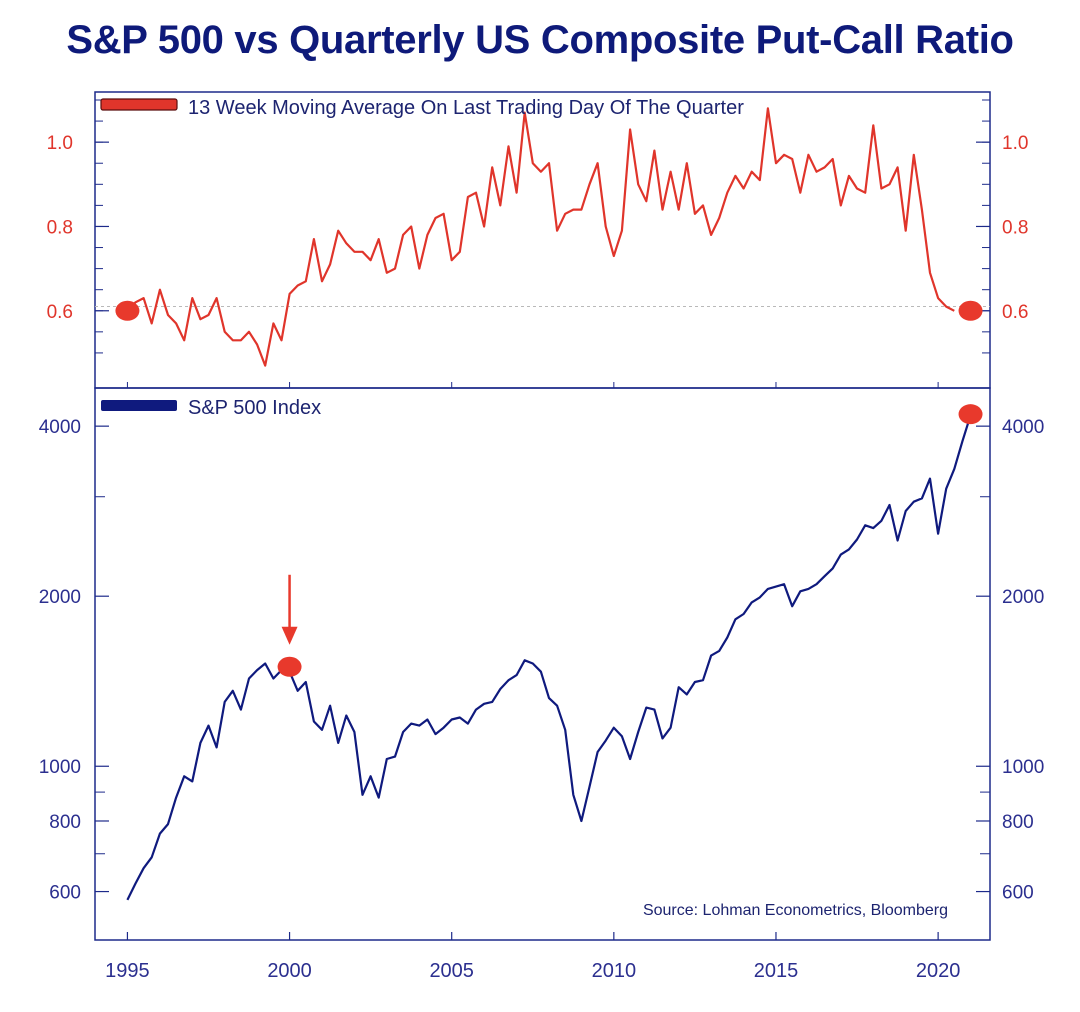  I want to click on sp500-right-tick-label: 2000, so click(1023, 597).